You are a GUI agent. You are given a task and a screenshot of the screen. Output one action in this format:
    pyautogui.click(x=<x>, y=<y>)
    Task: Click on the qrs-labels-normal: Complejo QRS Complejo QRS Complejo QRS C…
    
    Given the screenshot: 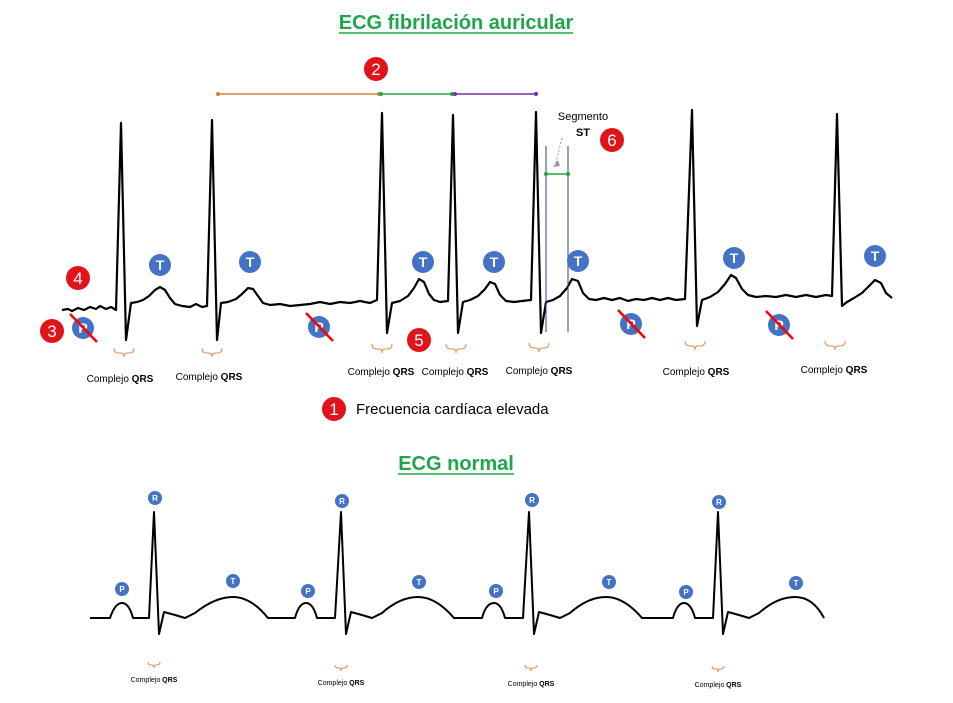 What is the action you would take?
    pyautogui.click(x=436, y=675)
    